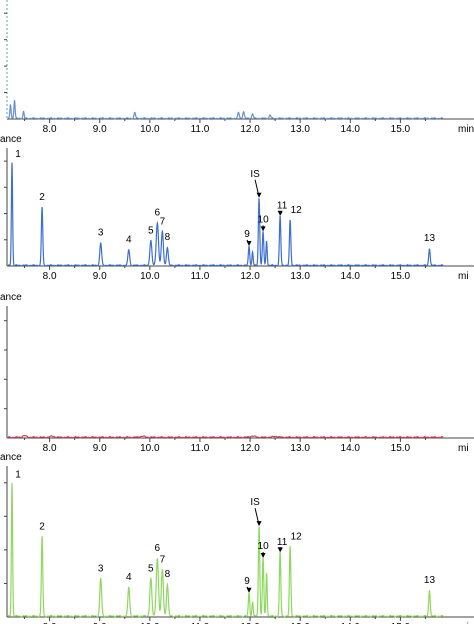 The image size is (474, 624). Describe the element at coordinates (466, 129) in the screenshot. I see `x-axis-unit-label: min` at that location.